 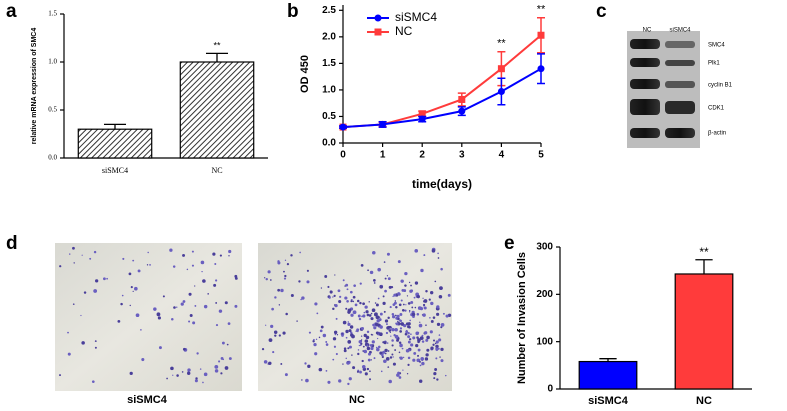 What do you see at coordinates (645, 62) in the screenshot?
I see `blot-band` at bounding box center [645, 62].